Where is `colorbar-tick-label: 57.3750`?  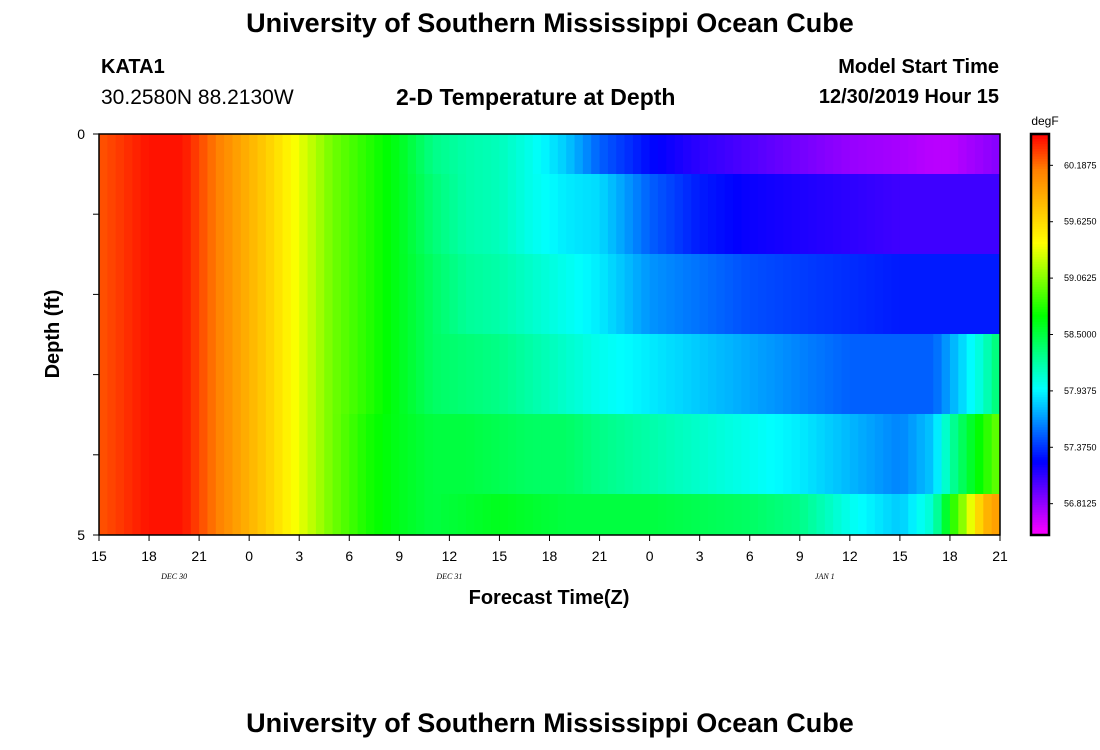
colorbar-tick-label: 57.3750 is located at coordinates (1080, 447).